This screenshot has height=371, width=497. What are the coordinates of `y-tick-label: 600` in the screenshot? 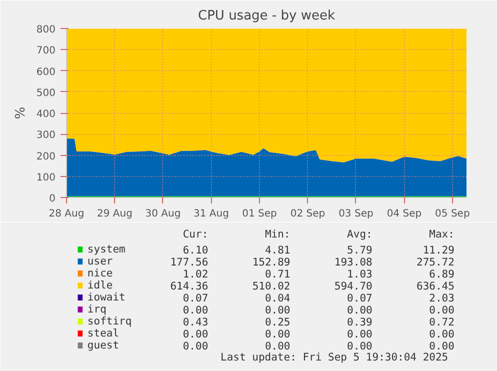 It's located at (46, 72).